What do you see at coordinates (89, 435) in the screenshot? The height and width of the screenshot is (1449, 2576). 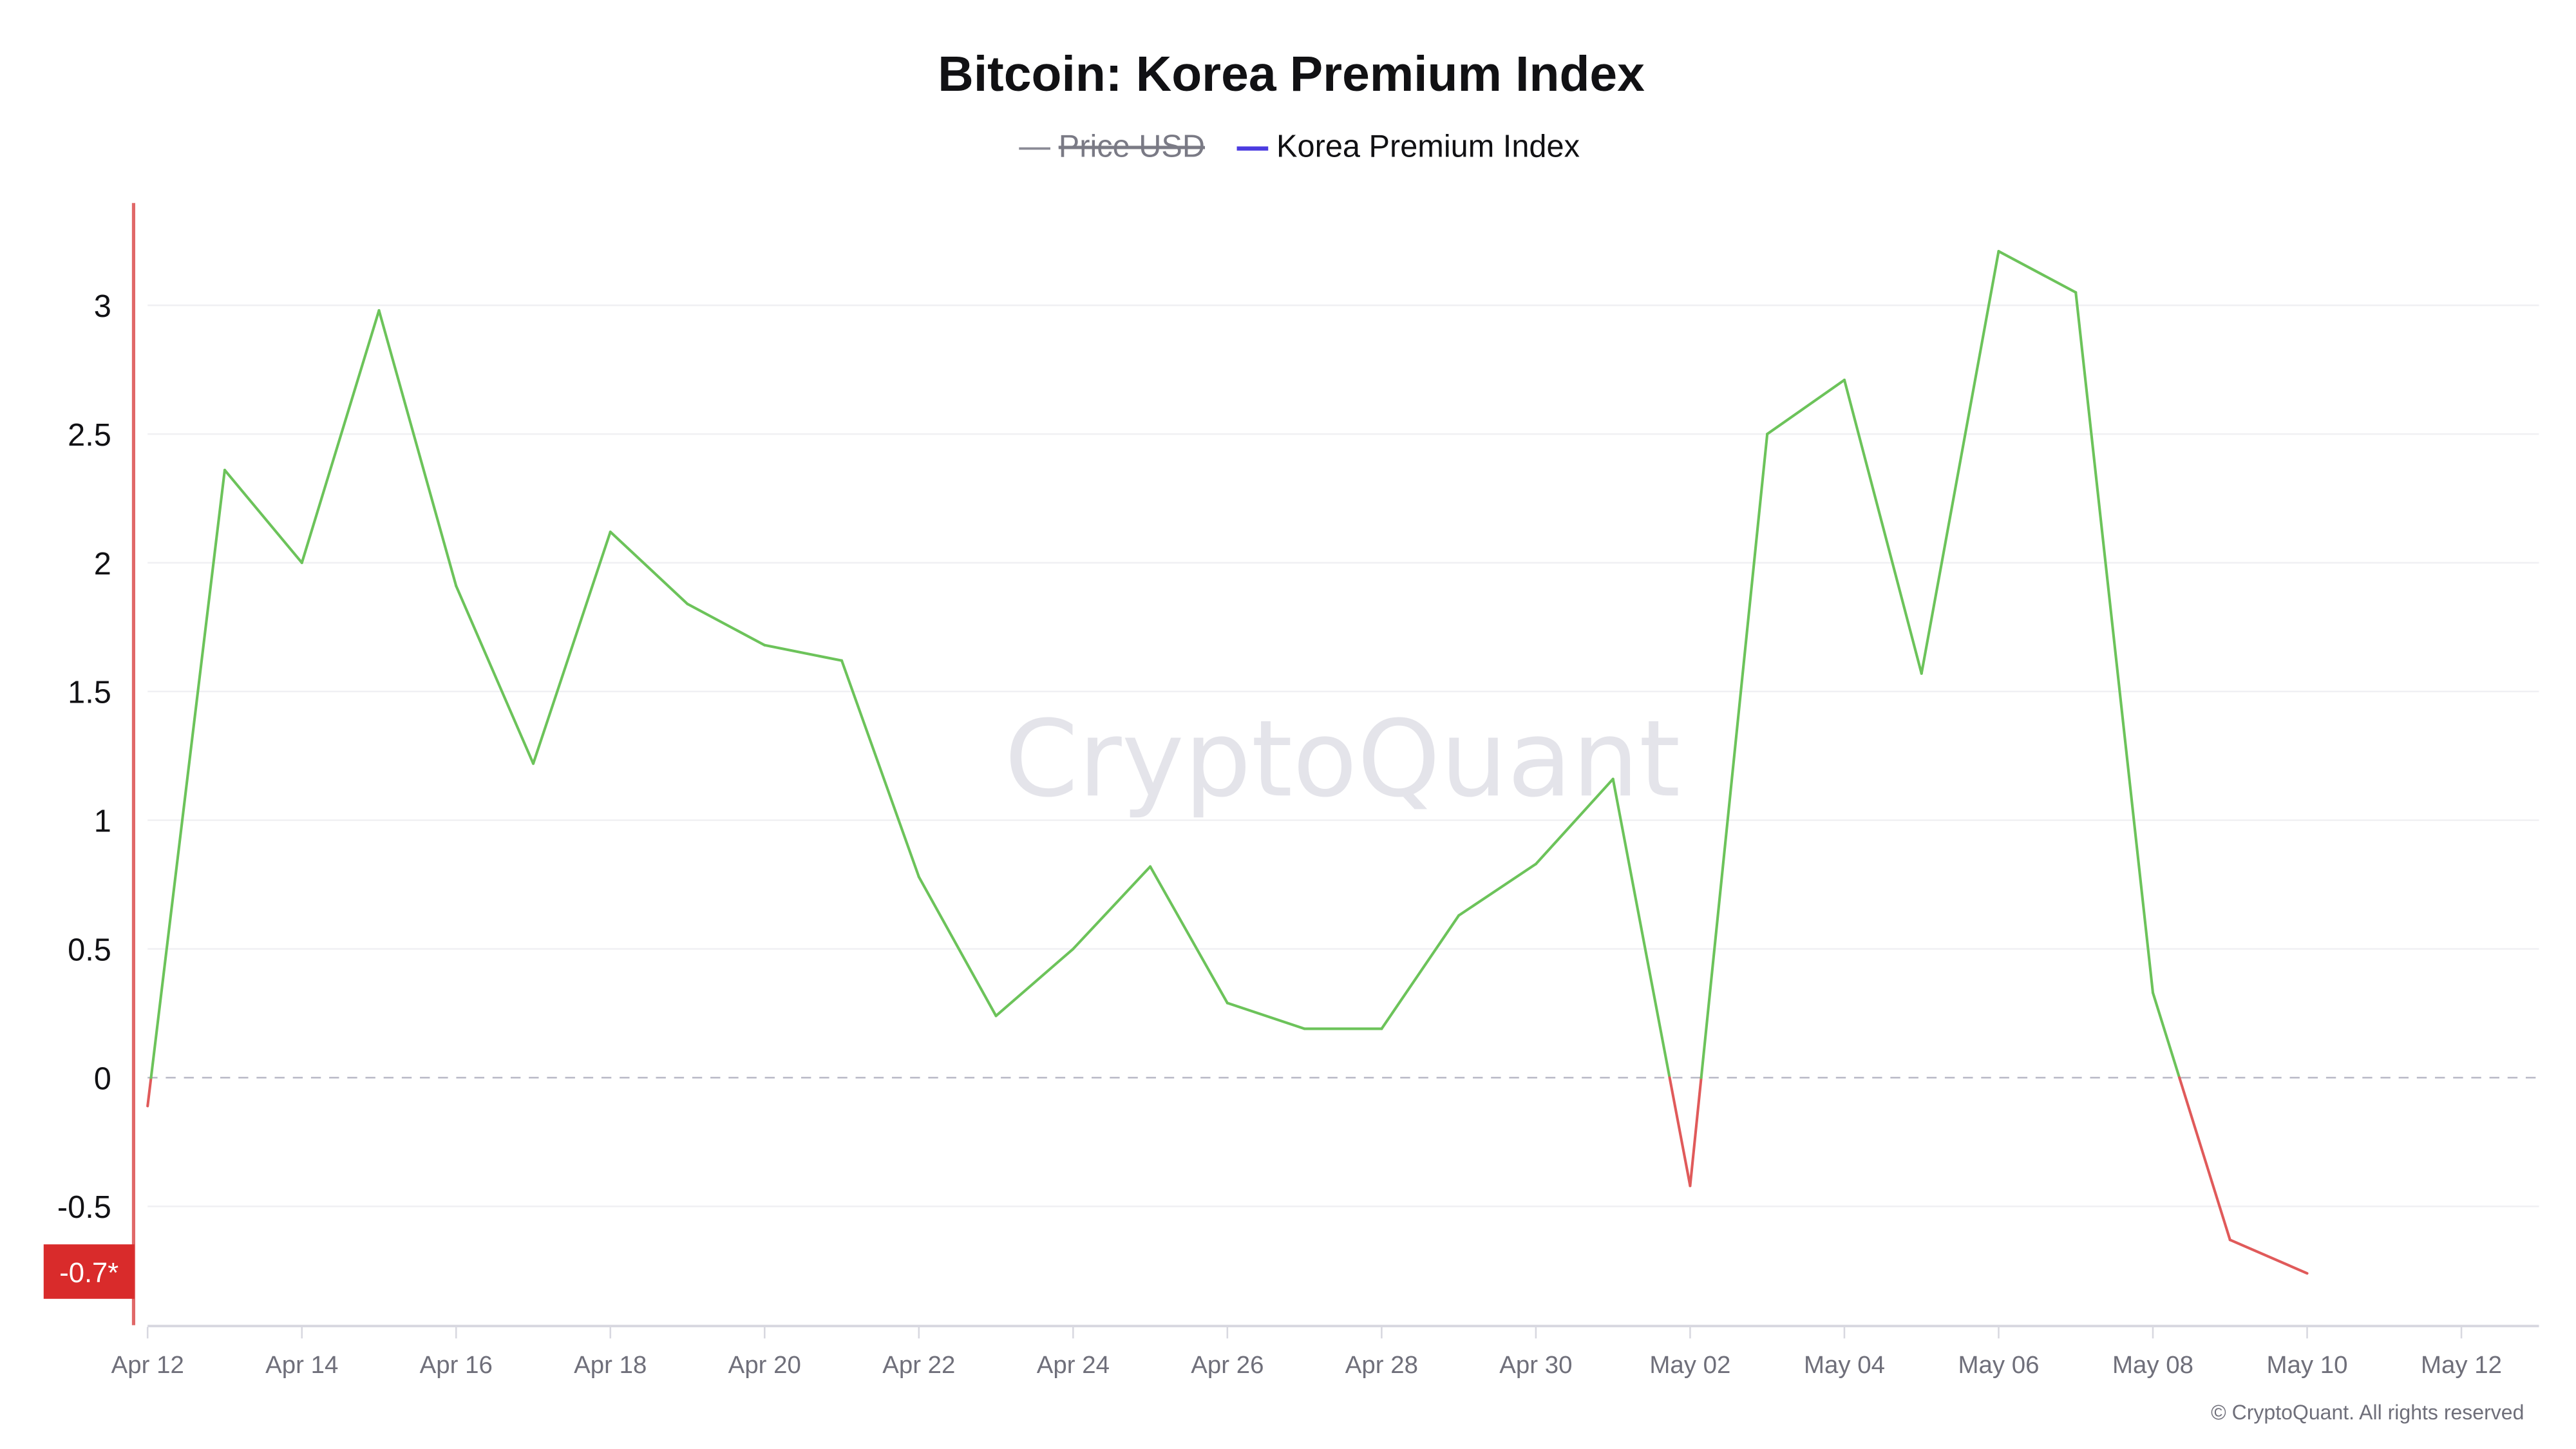 I see `y-tick-label: 2.5` at bounding box center [89, 435].